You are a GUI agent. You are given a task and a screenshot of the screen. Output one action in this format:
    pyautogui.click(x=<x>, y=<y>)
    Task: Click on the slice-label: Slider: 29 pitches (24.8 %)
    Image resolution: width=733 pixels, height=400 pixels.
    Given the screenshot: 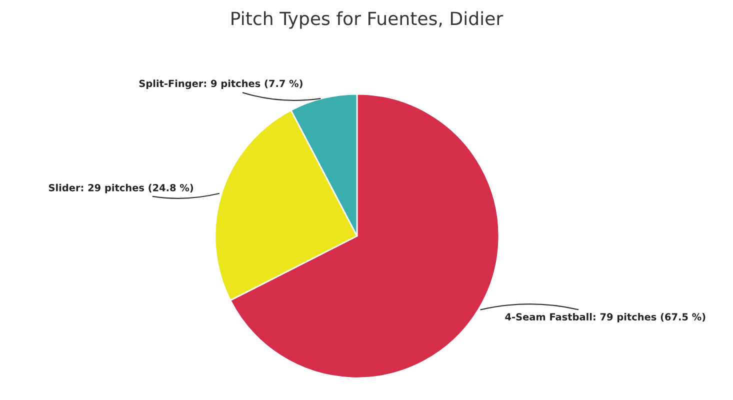 What is the action you would take?
    pyautogui.click(x=121, y=189)
    